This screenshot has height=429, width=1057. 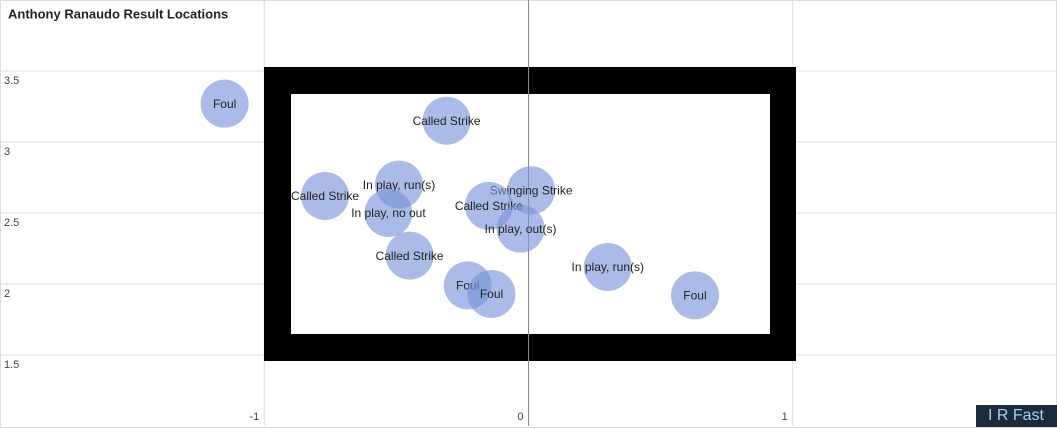 What do you see at coordinates (785, 417) in the screenshot?
I see `x-tick-label: 1` at bounding box center [785, 417].